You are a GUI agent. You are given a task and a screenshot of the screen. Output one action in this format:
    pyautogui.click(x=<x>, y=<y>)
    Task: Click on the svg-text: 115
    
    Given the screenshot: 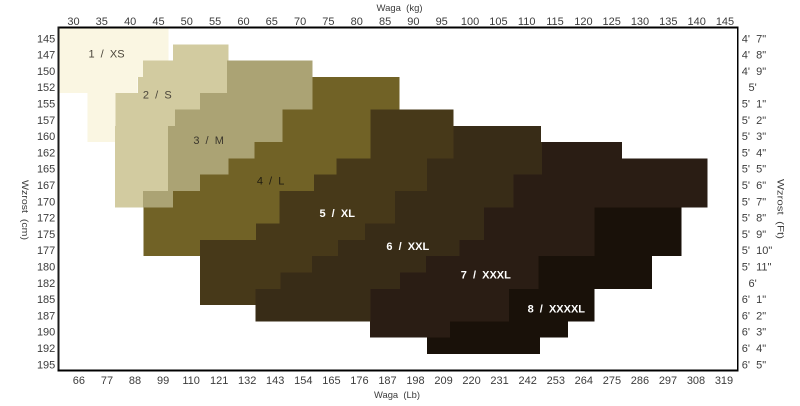 What is the action you would take?
    pyautogui.click(x=555, y=22)
    